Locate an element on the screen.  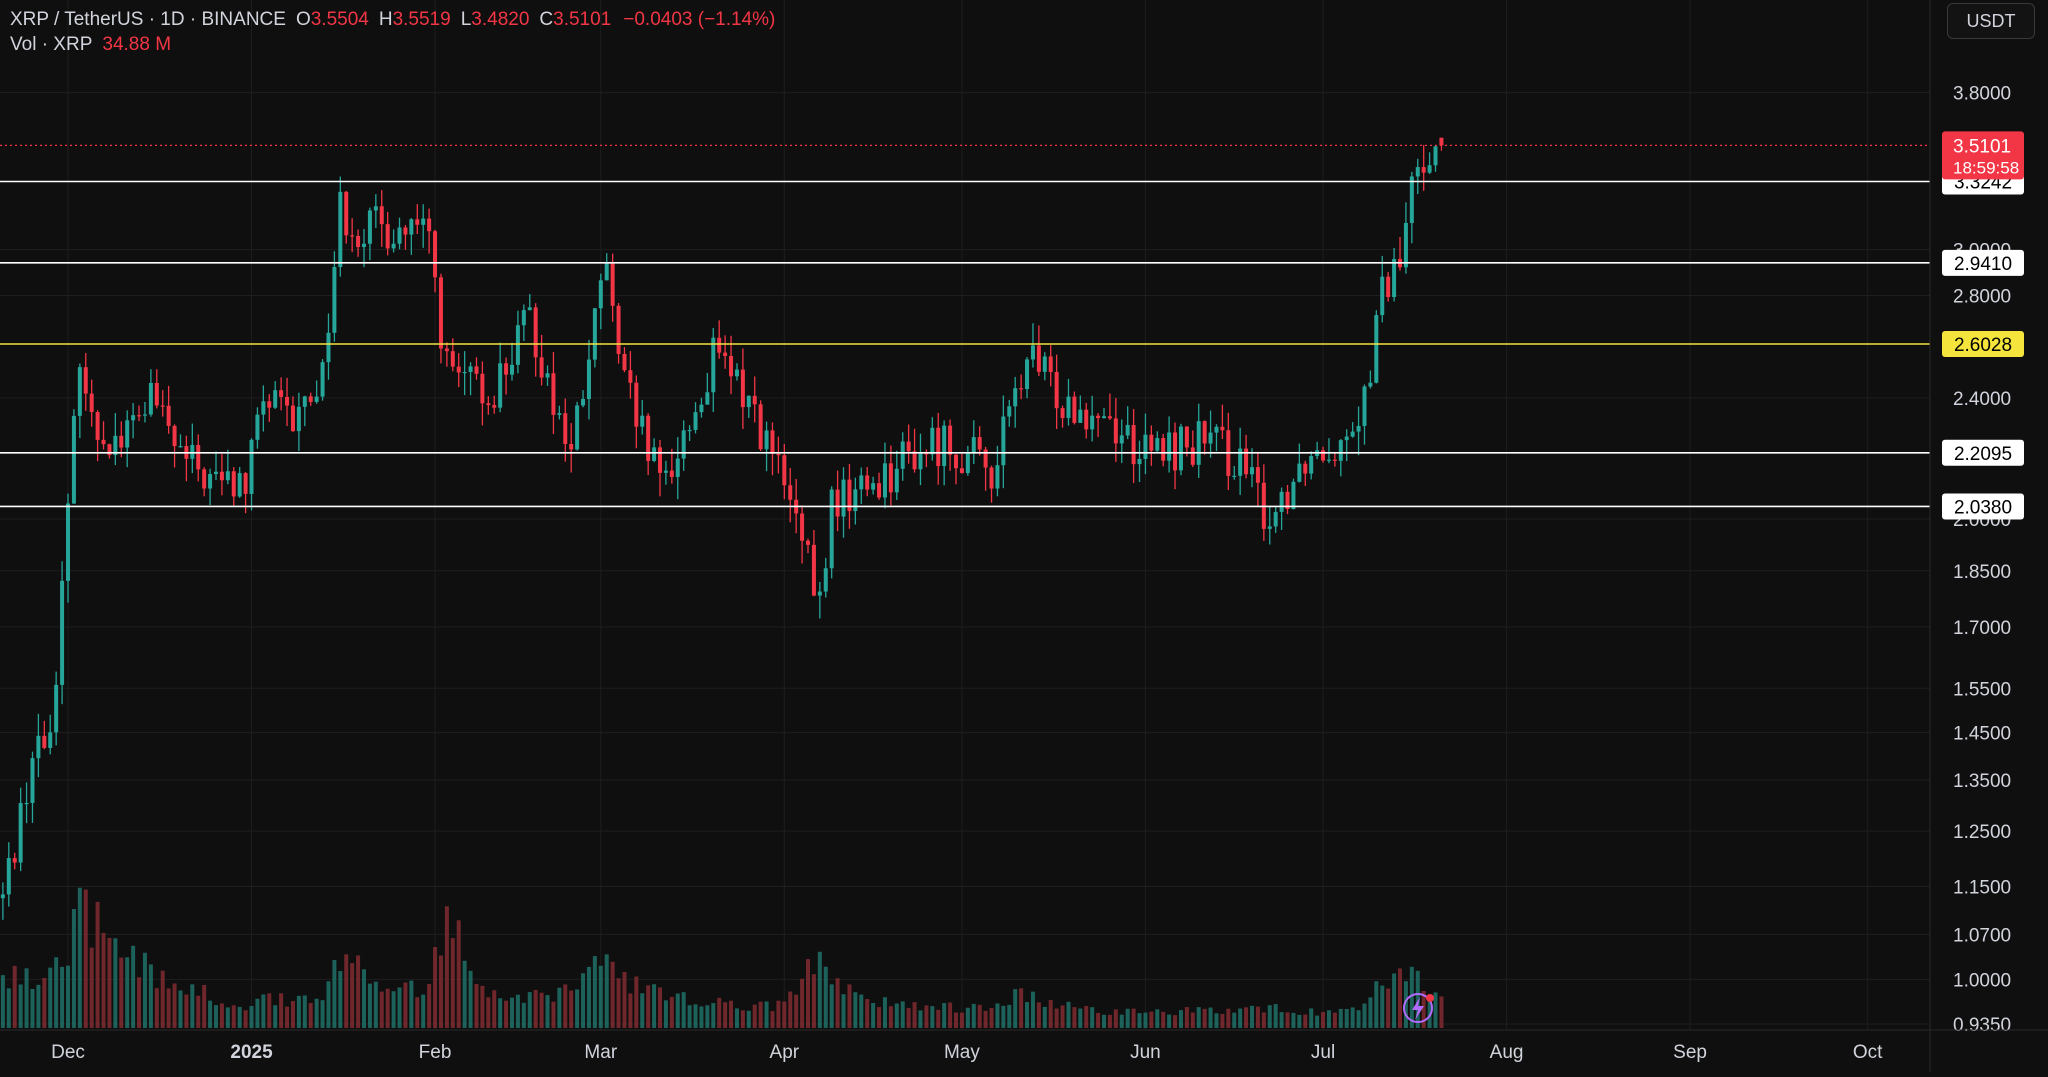
high-label: H is located at coordinates (385, 19).